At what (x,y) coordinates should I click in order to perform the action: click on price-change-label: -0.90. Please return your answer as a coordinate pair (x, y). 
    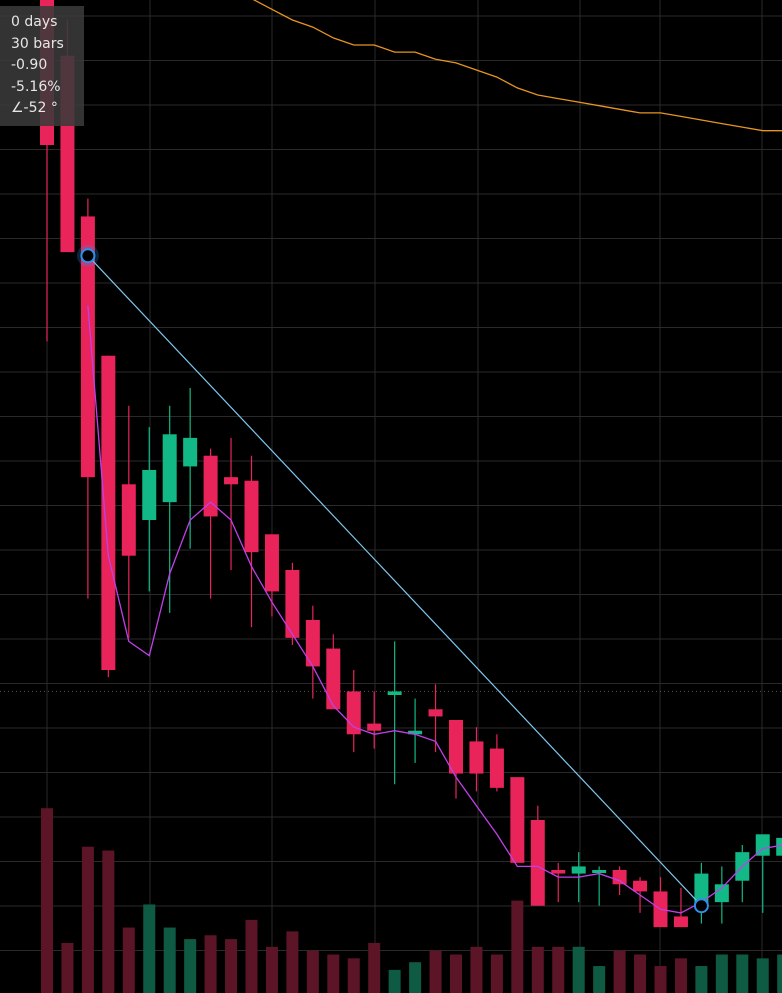
    Looking at the image, I should click on (29, 65).